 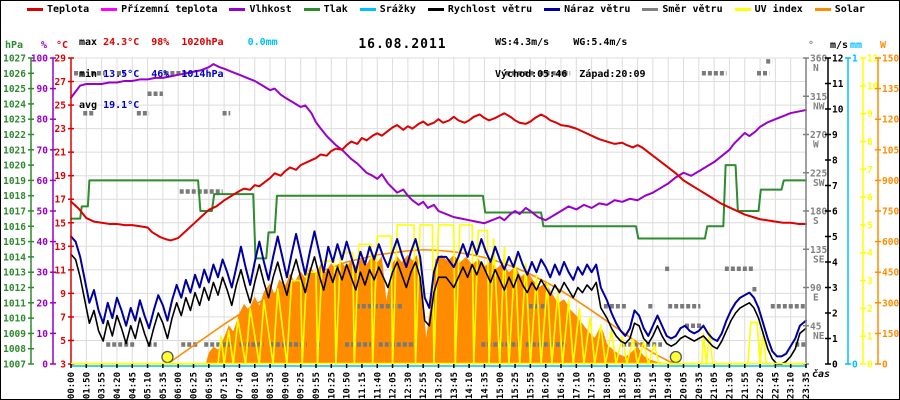 What do you see at coordinates (109, 105) in the screenshot?
I see `stats-avg-row: avg 19.1°C` at bounding box center [109, 105].